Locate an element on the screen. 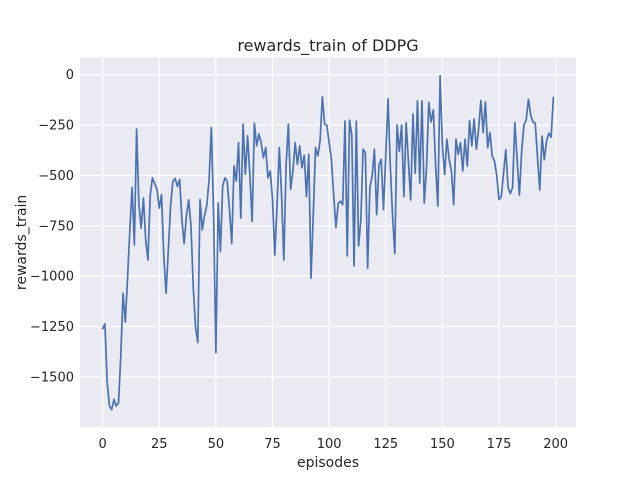 This screenshot has width=640, height=480. y-tick-label: −750 is located at coordinates (56, 226).